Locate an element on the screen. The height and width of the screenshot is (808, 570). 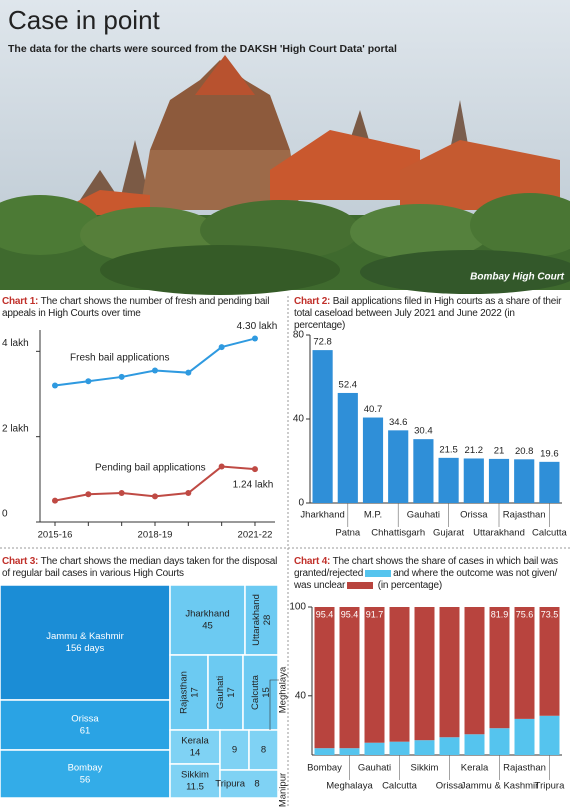
x-tick-label: Meghalaya is located at coordinates (349, 786).